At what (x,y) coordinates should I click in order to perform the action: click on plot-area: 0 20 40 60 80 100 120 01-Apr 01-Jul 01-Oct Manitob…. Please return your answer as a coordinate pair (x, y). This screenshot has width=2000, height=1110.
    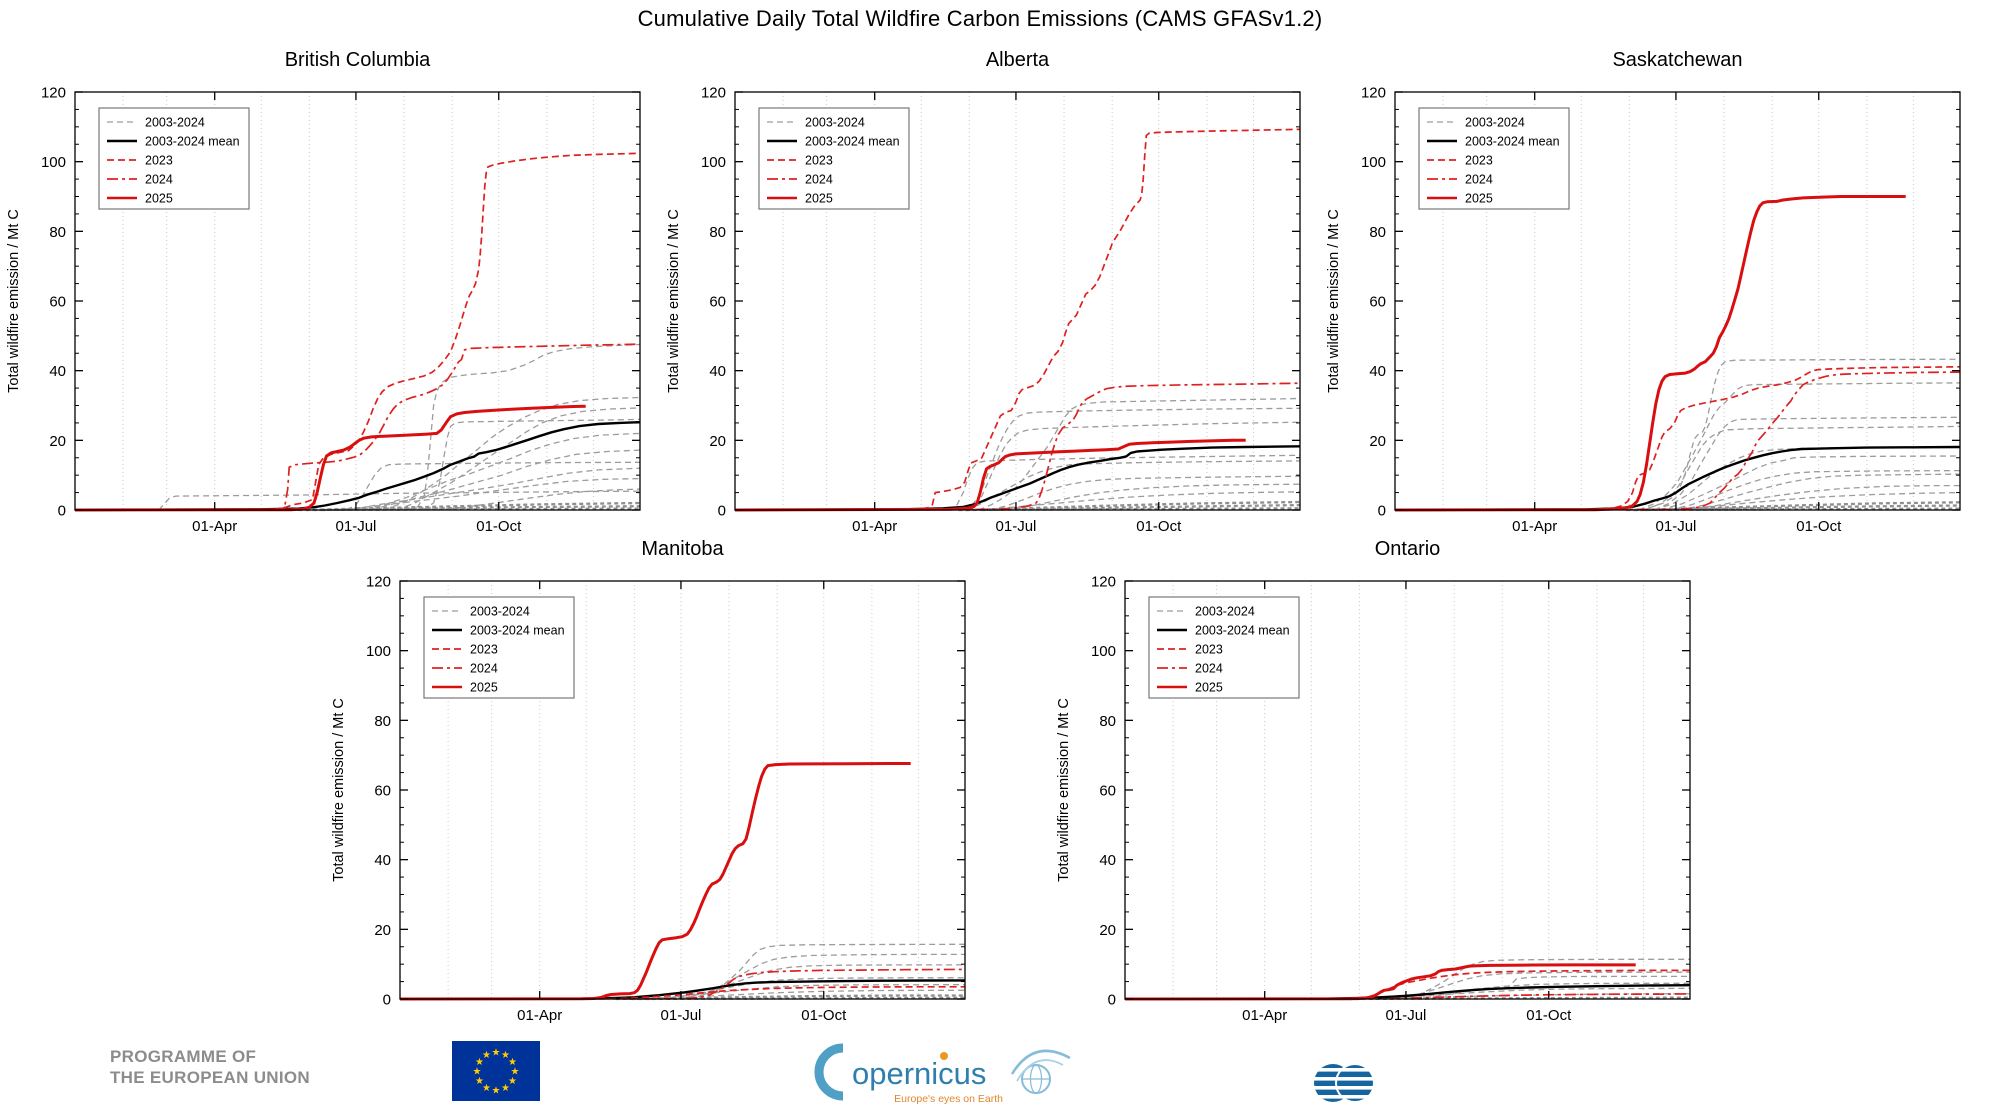
    Looking at the image, I should click on (648, 781).